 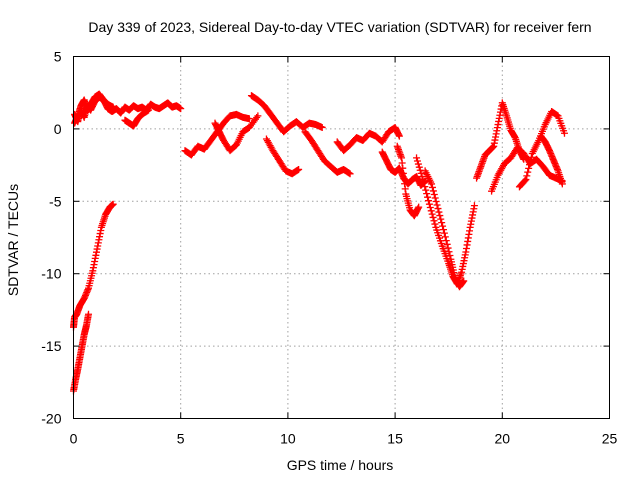 I want to click on y-tick-labels: 5 0 -5 -10 -15 -20, so click(x=51, y=238).